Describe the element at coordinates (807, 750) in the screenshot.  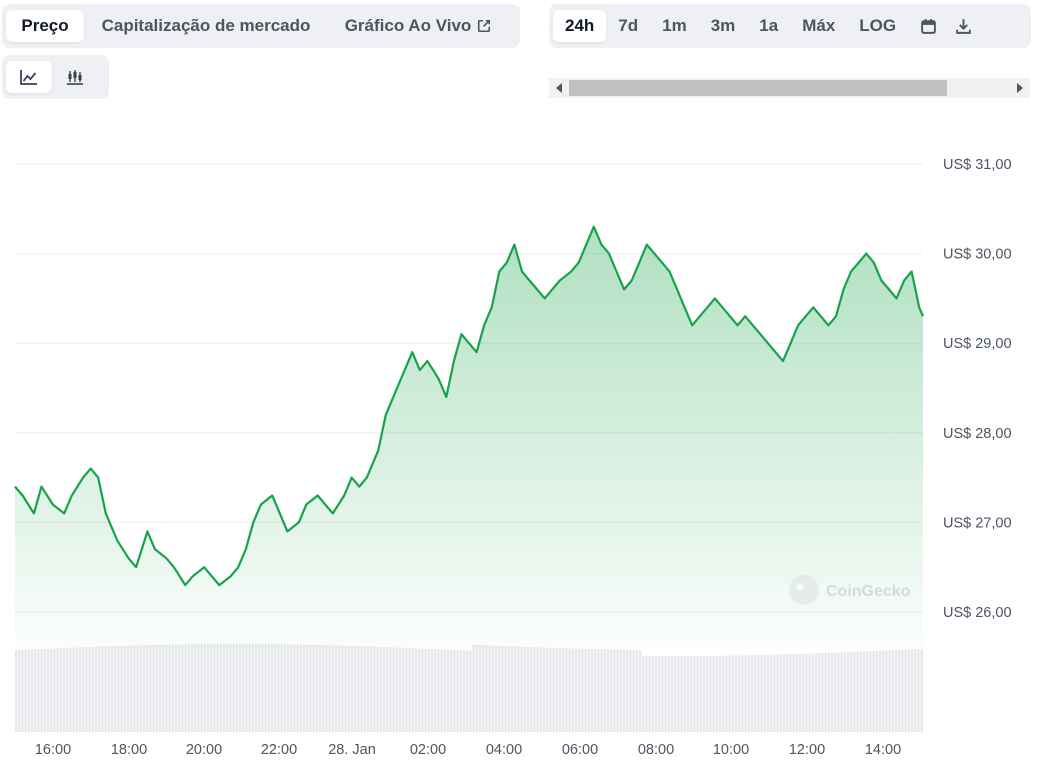
I see `x-axis-tick-label: 12:00` at that location.